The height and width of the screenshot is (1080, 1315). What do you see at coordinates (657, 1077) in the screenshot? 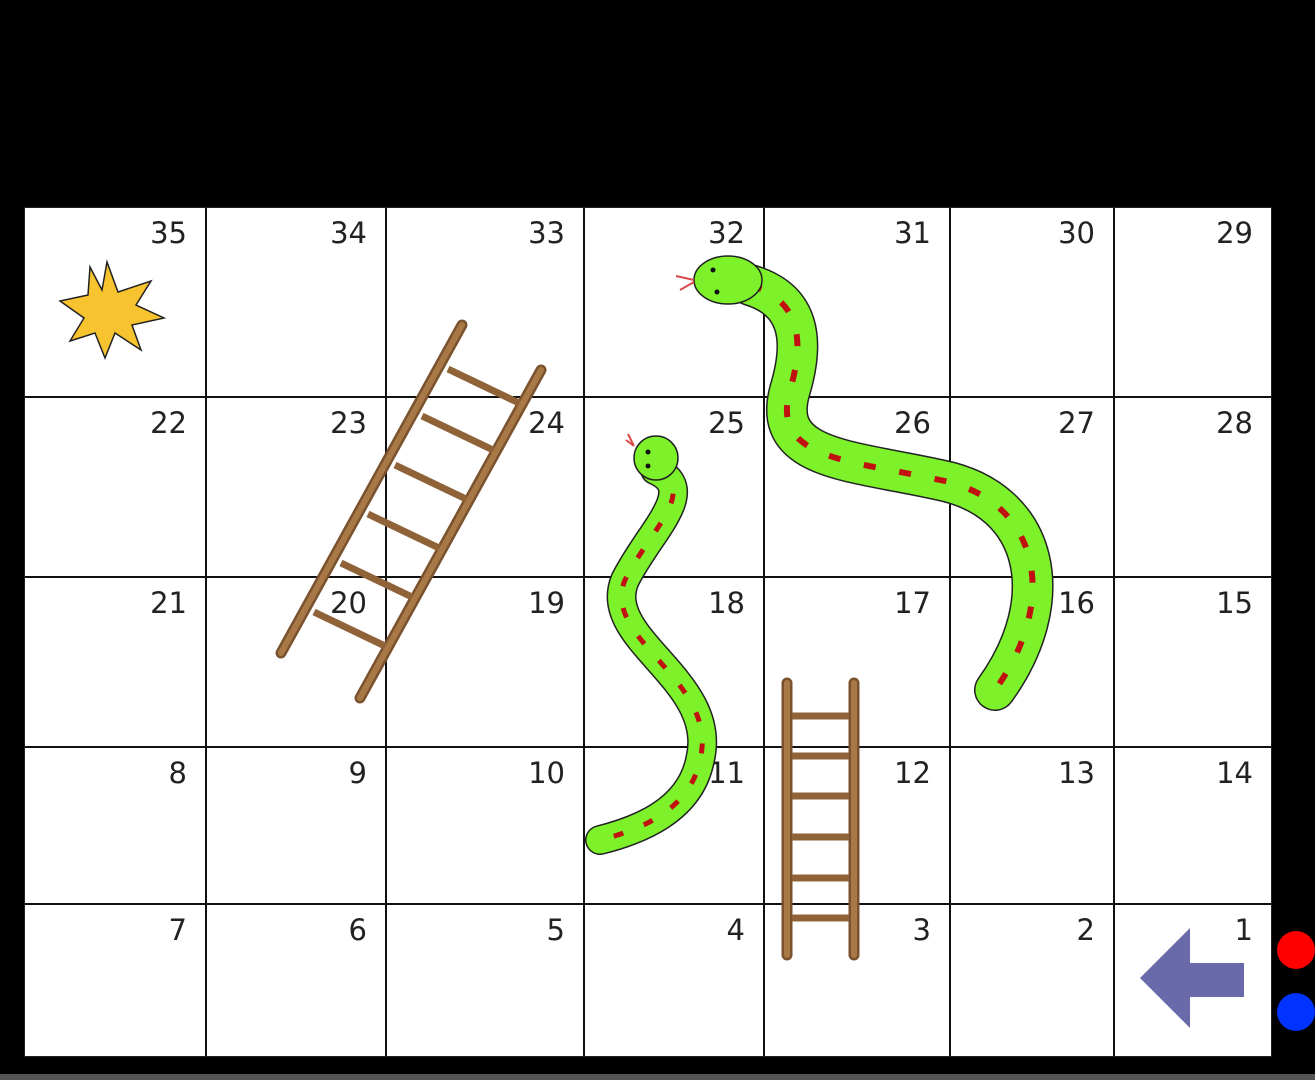
I see `bottom-bar` at bounding box center [657, 1077].